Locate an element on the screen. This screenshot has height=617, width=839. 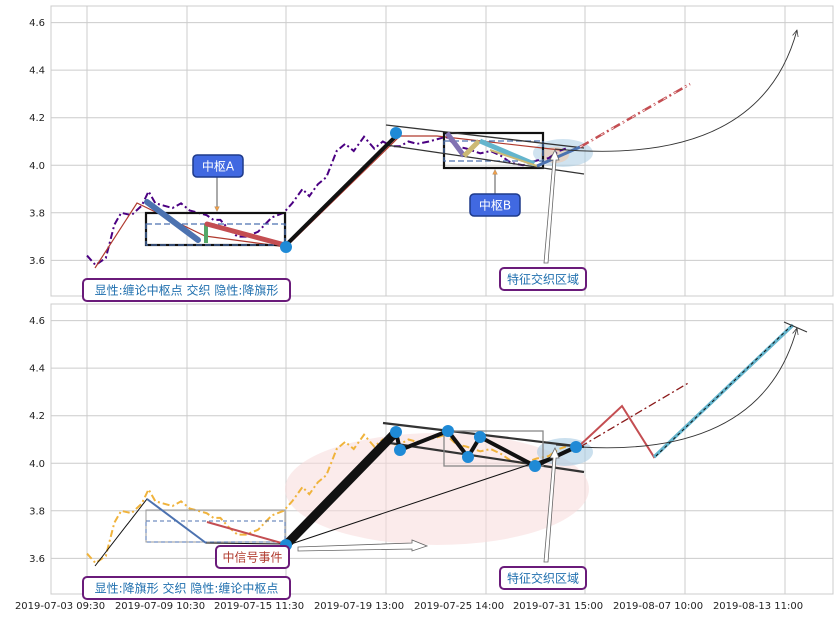
caption-bottom-box is located at coordinates (186, 588).